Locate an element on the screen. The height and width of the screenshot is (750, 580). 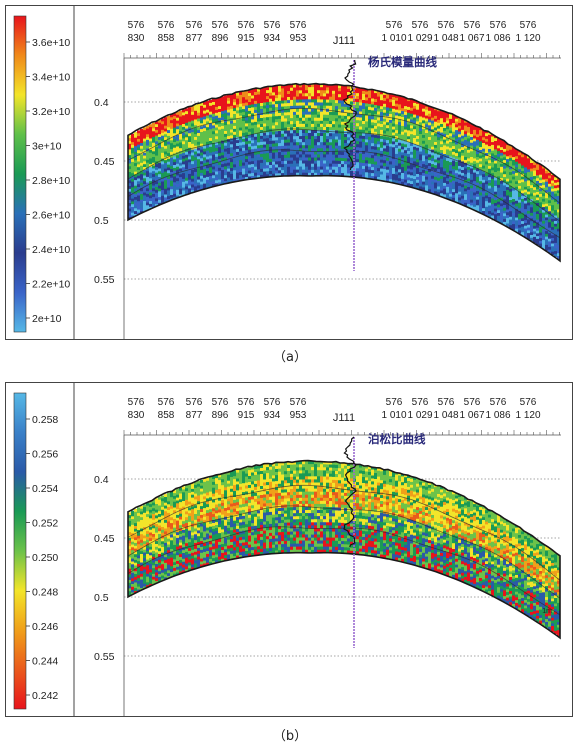
colorbar-tick-label: 2.6e+10 is located at coordinates (51, 216).